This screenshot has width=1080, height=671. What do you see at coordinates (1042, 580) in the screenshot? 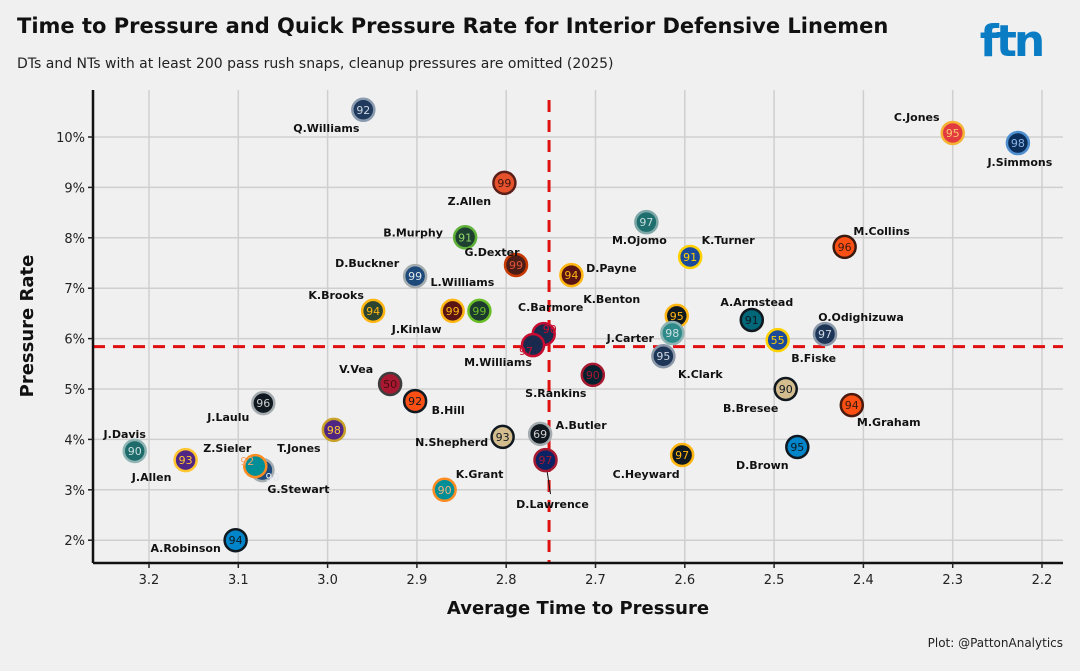
I see `x-tick-label: 2.2` at bounding box center [1042, 580].